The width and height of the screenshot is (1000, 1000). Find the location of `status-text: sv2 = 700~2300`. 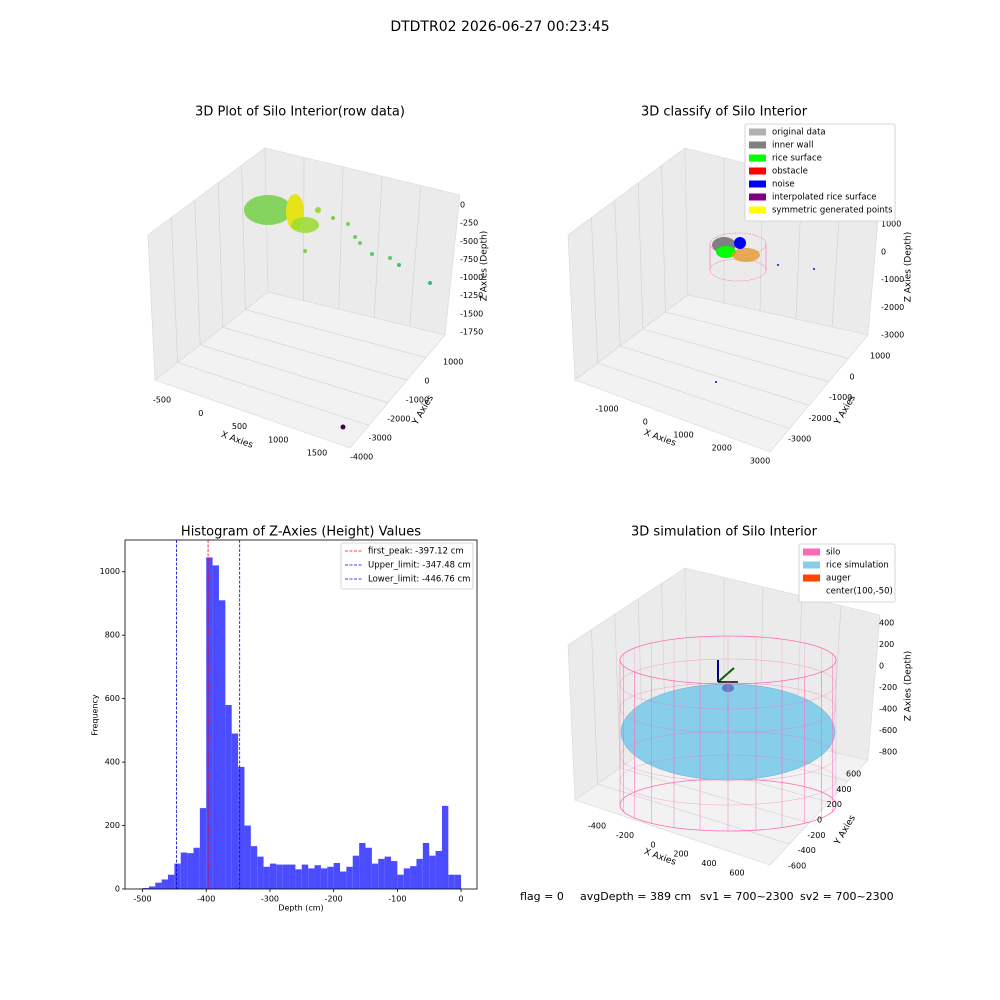

status-text: sv2 = 700~2300 is located at coordinates (847, 896).